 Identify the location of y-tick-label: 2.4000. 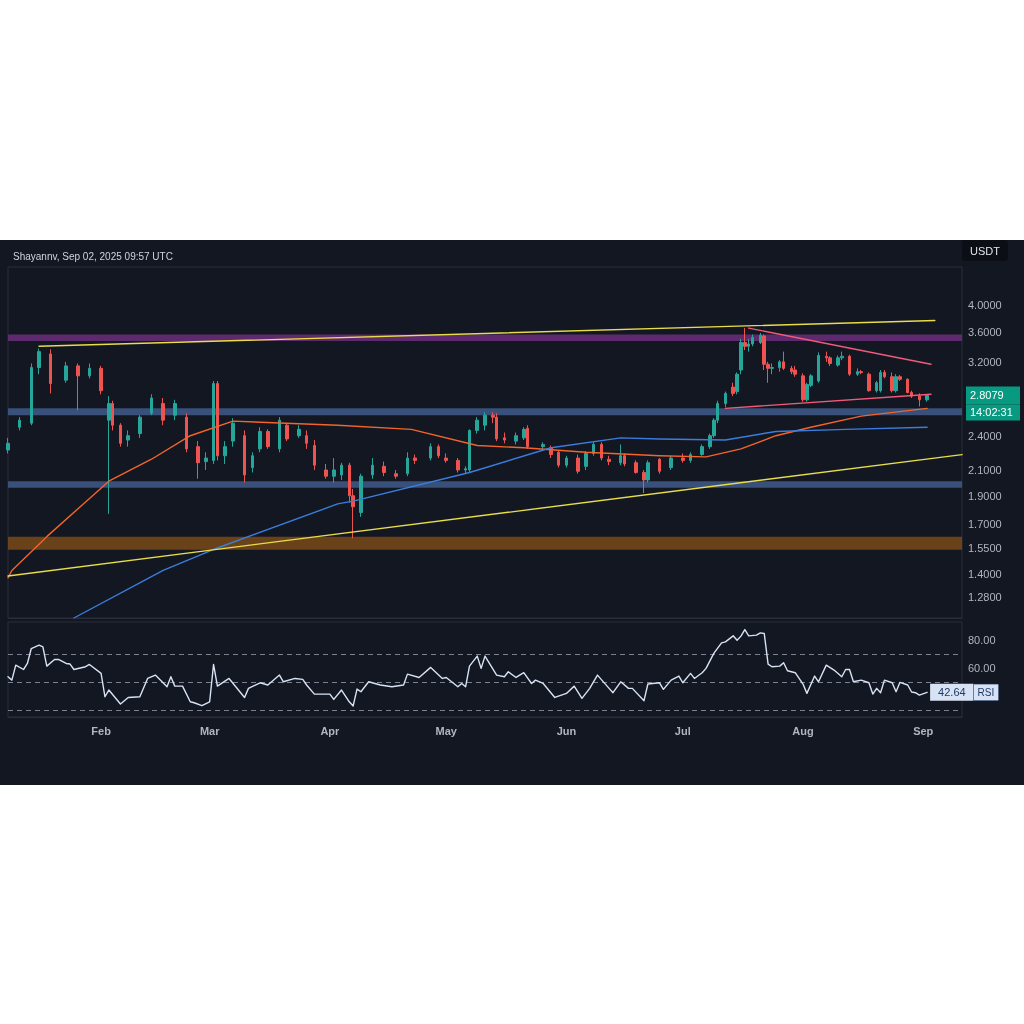
(985, 435).